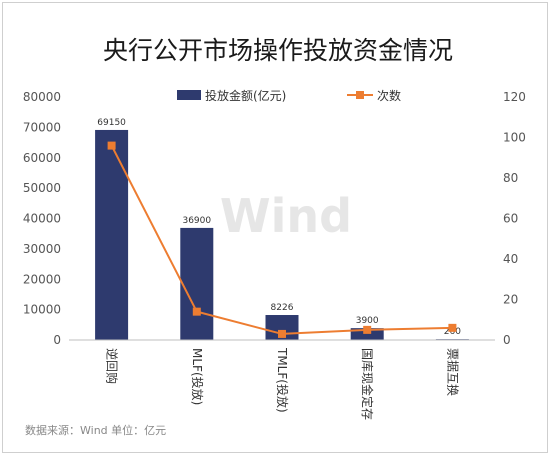 The image size is (550, 457). What do you see at coordinates (282, 380) in the screenshot?
I see `x-category-label: TMLF(投放)` at bounding box center [282, 380].